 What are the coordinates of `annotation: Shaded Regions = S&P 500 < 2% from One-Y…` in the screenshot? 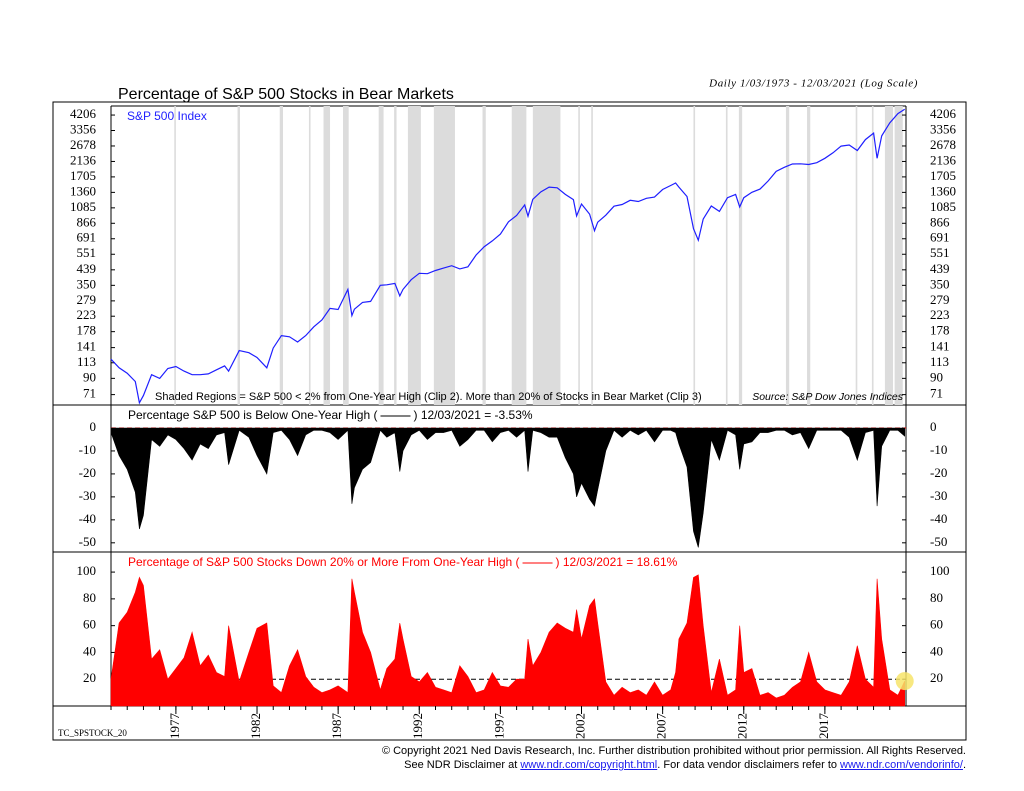 It's located at (428, 397).